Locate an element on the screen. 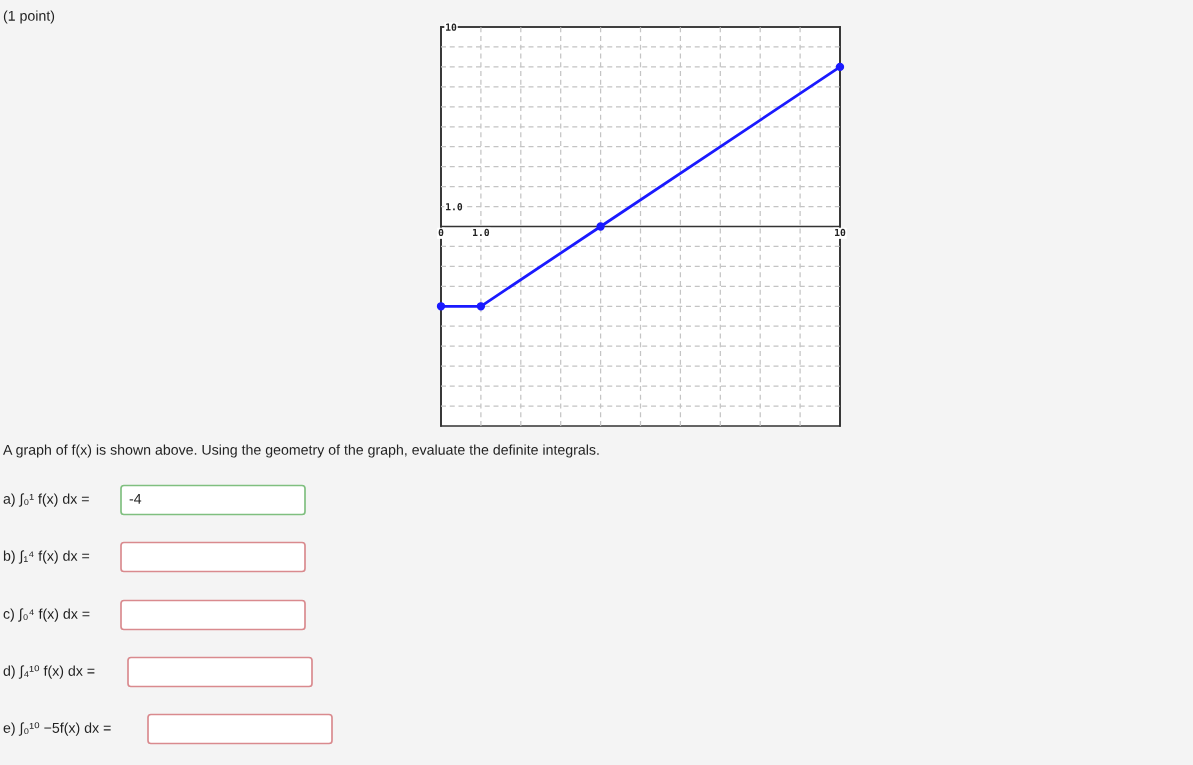  text: c) ∫₀⁴ f(x) dx = is located at coordinates (46, 615).